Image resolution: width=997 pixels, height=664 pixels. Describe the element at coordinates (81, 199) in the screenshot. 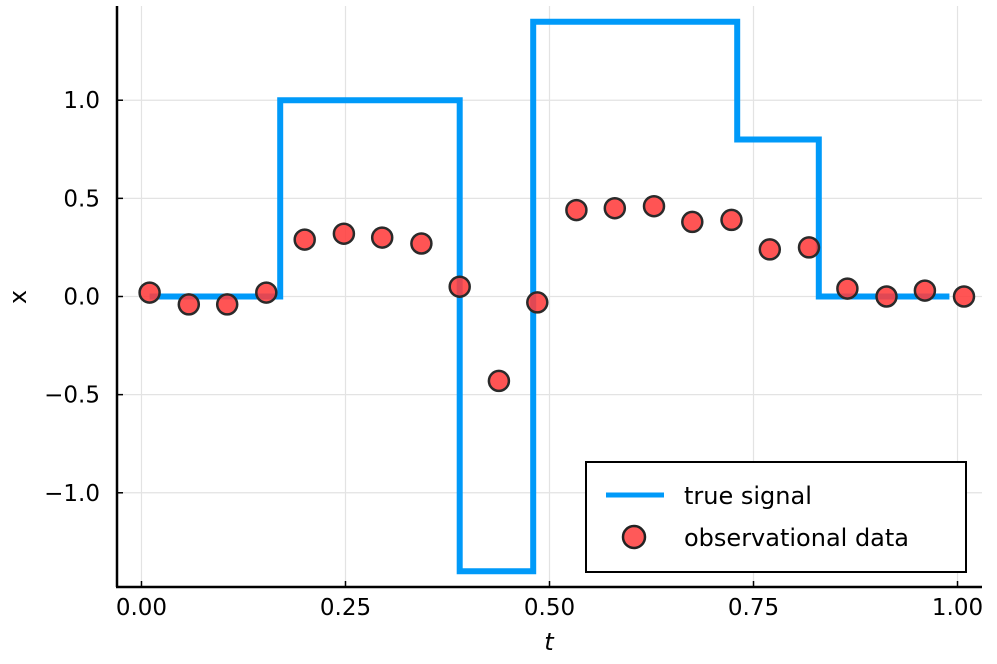

I see `y-tick-label: 0.5` at that location.